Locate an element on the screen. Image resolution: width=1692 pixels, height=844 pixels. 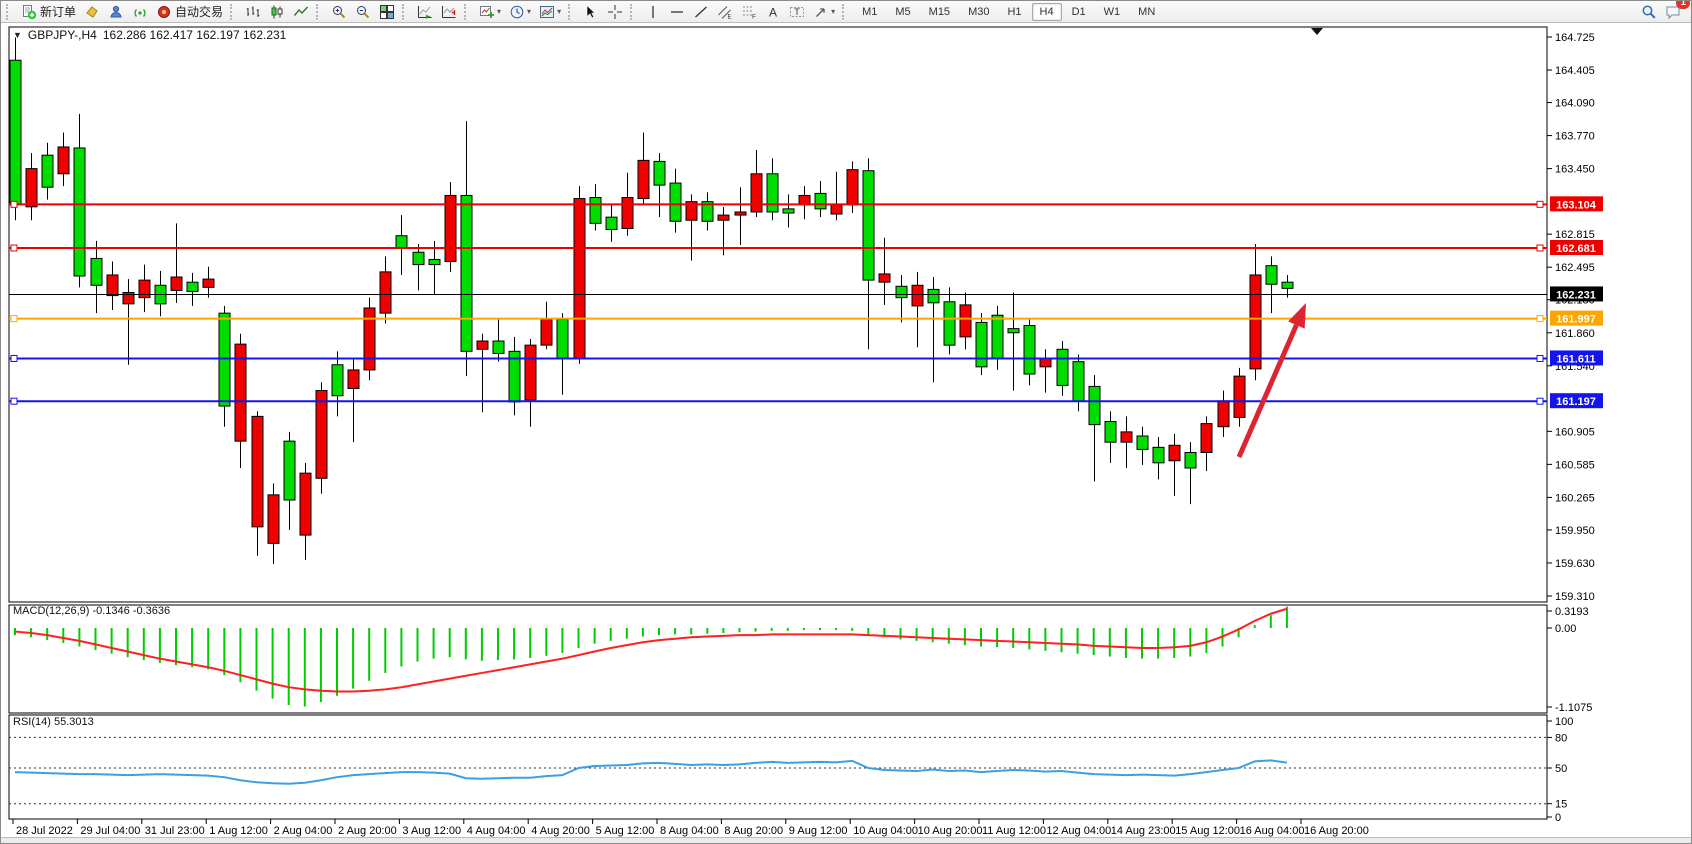
arrow-objects-button: ▾ is located at coordinates (824, 12).